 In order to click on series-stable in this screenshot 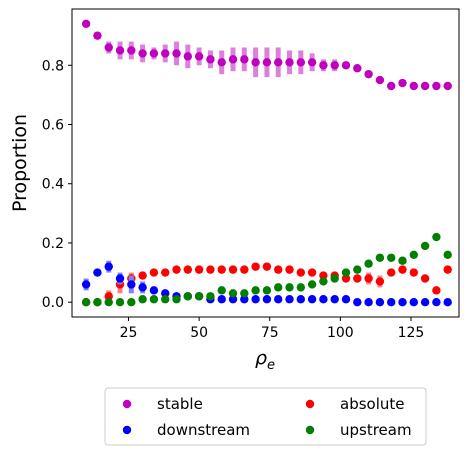, I will do `click(266, 55)`.